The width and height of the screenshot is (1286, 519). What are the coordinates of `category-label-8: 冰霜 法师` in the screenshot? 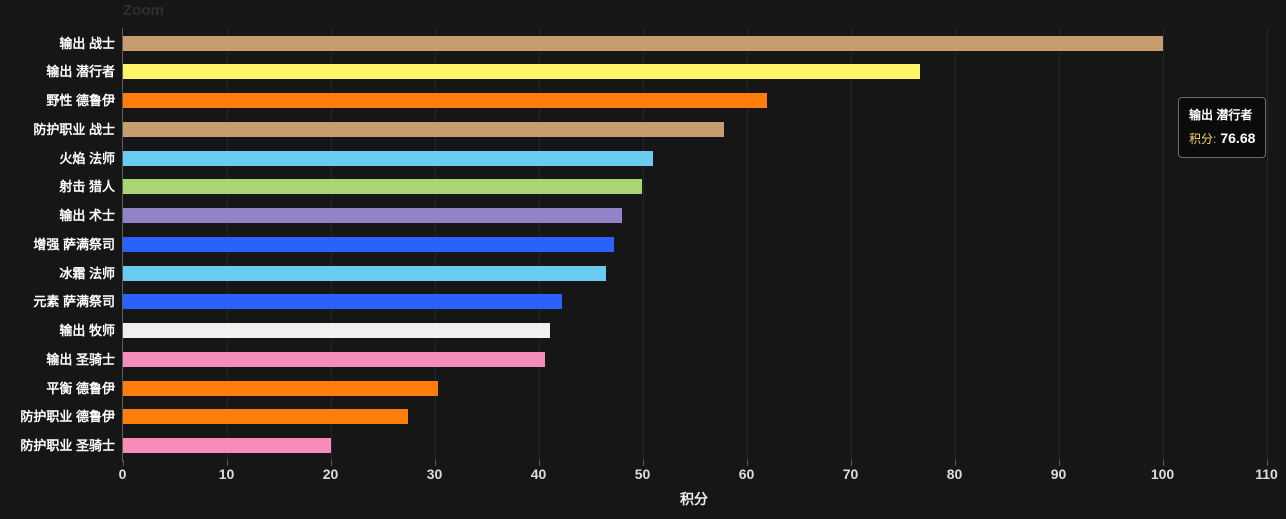 It's located at (87, 273).